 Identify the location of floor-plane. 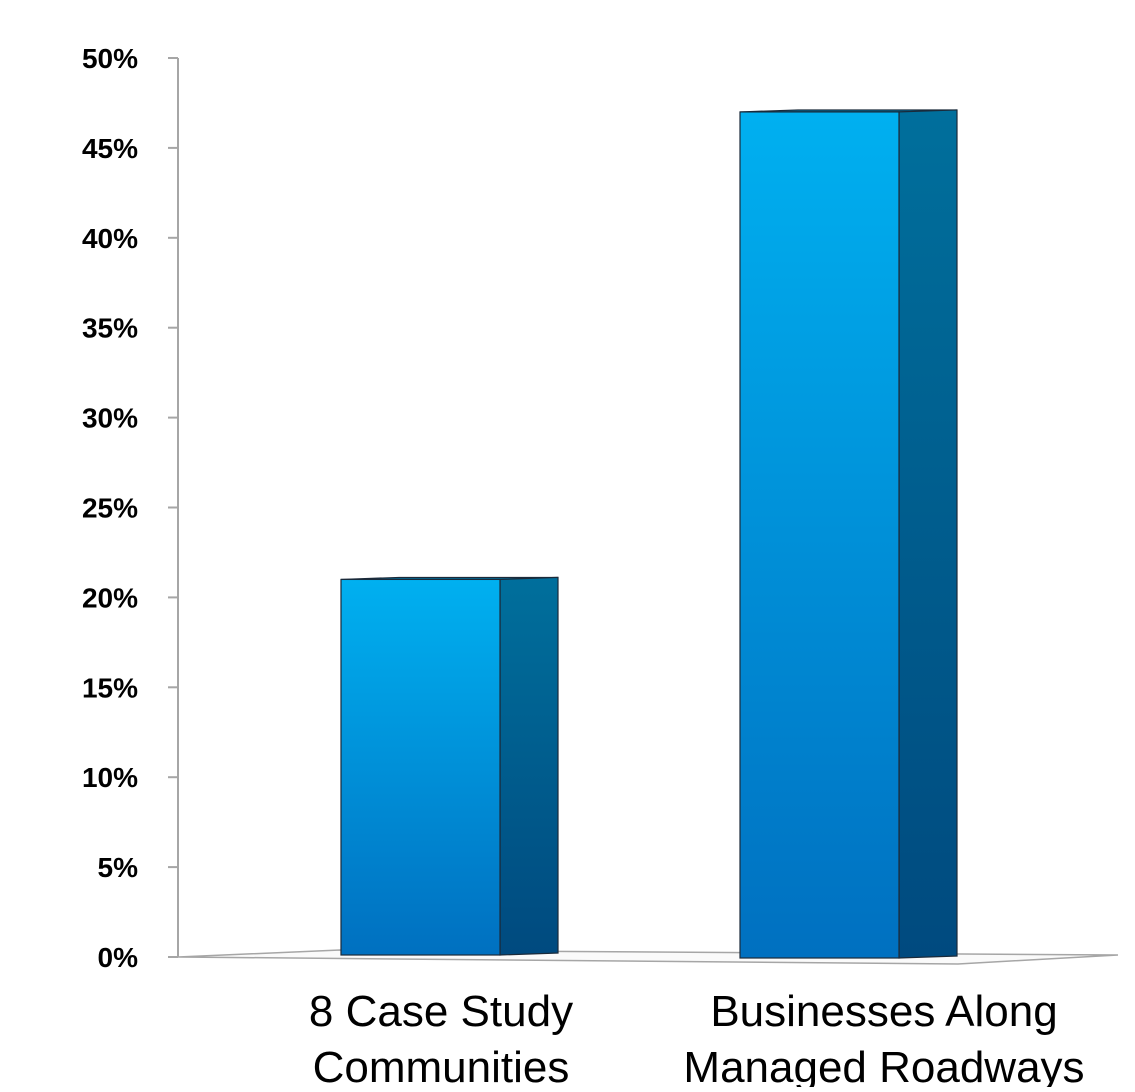
(648, 957).